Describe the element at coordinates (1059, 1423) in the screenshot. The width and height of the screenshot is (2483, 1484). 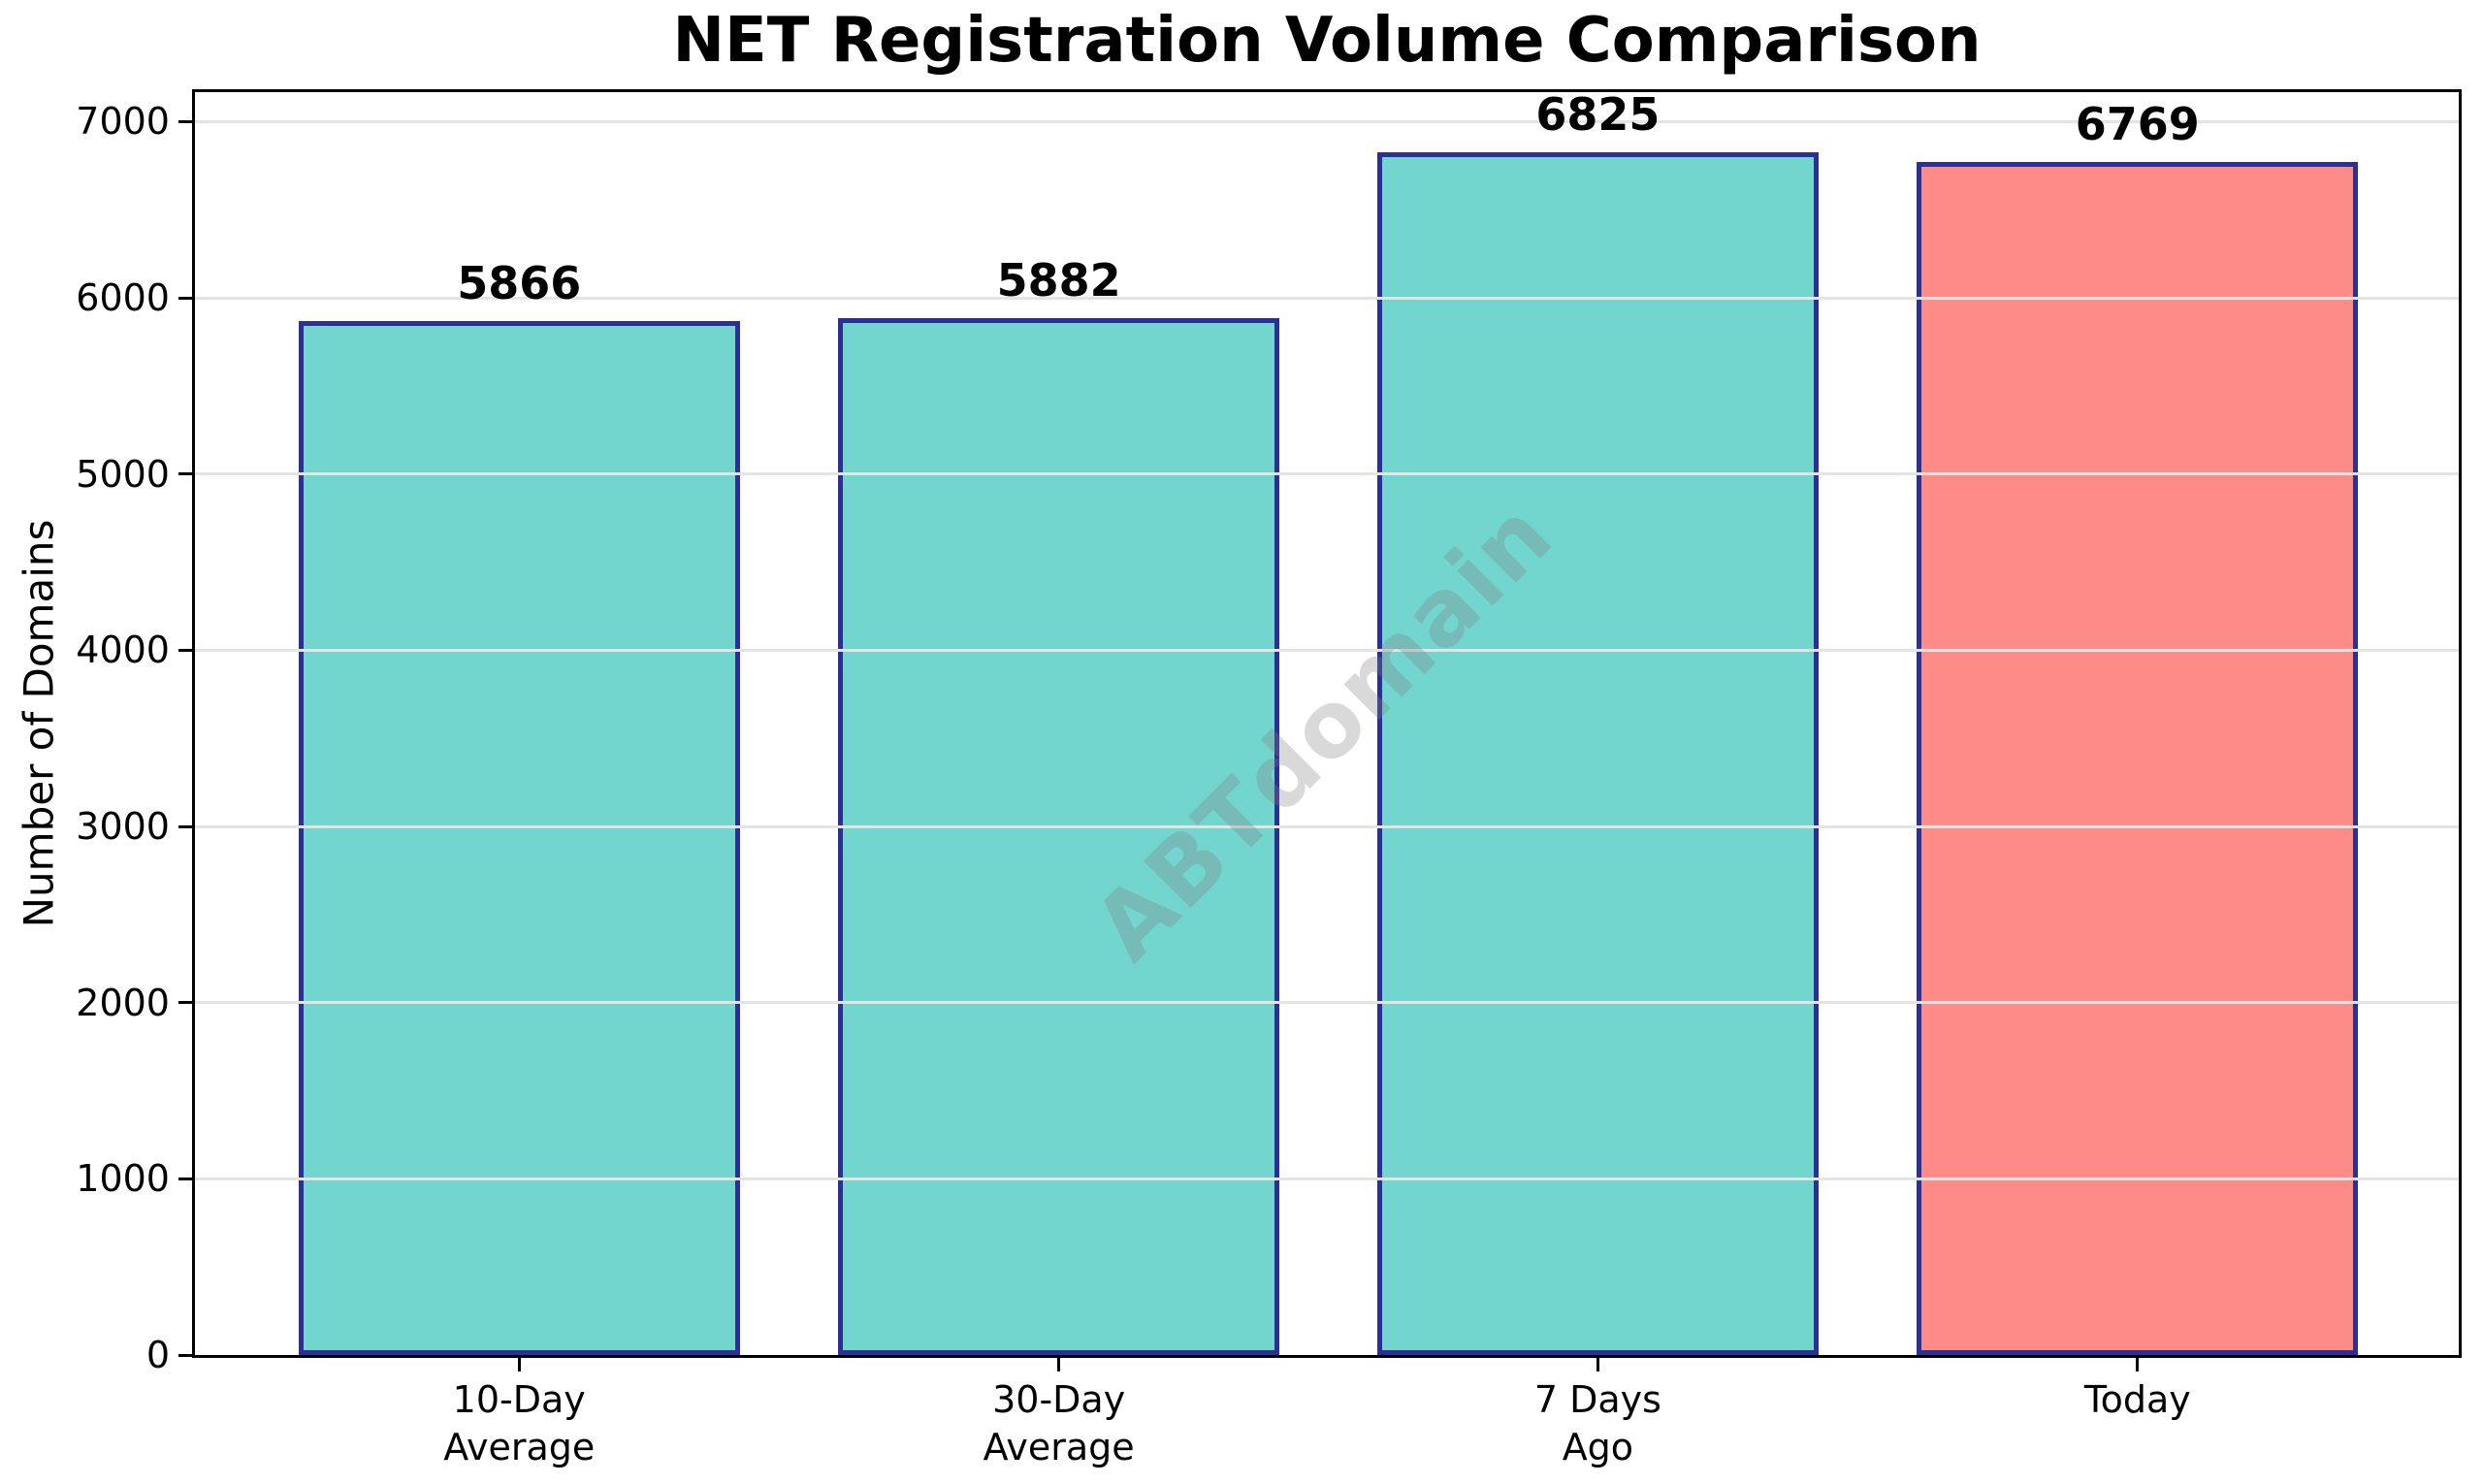
I see `x-tick-label-30-day-average: 30-Day Average` at that location.